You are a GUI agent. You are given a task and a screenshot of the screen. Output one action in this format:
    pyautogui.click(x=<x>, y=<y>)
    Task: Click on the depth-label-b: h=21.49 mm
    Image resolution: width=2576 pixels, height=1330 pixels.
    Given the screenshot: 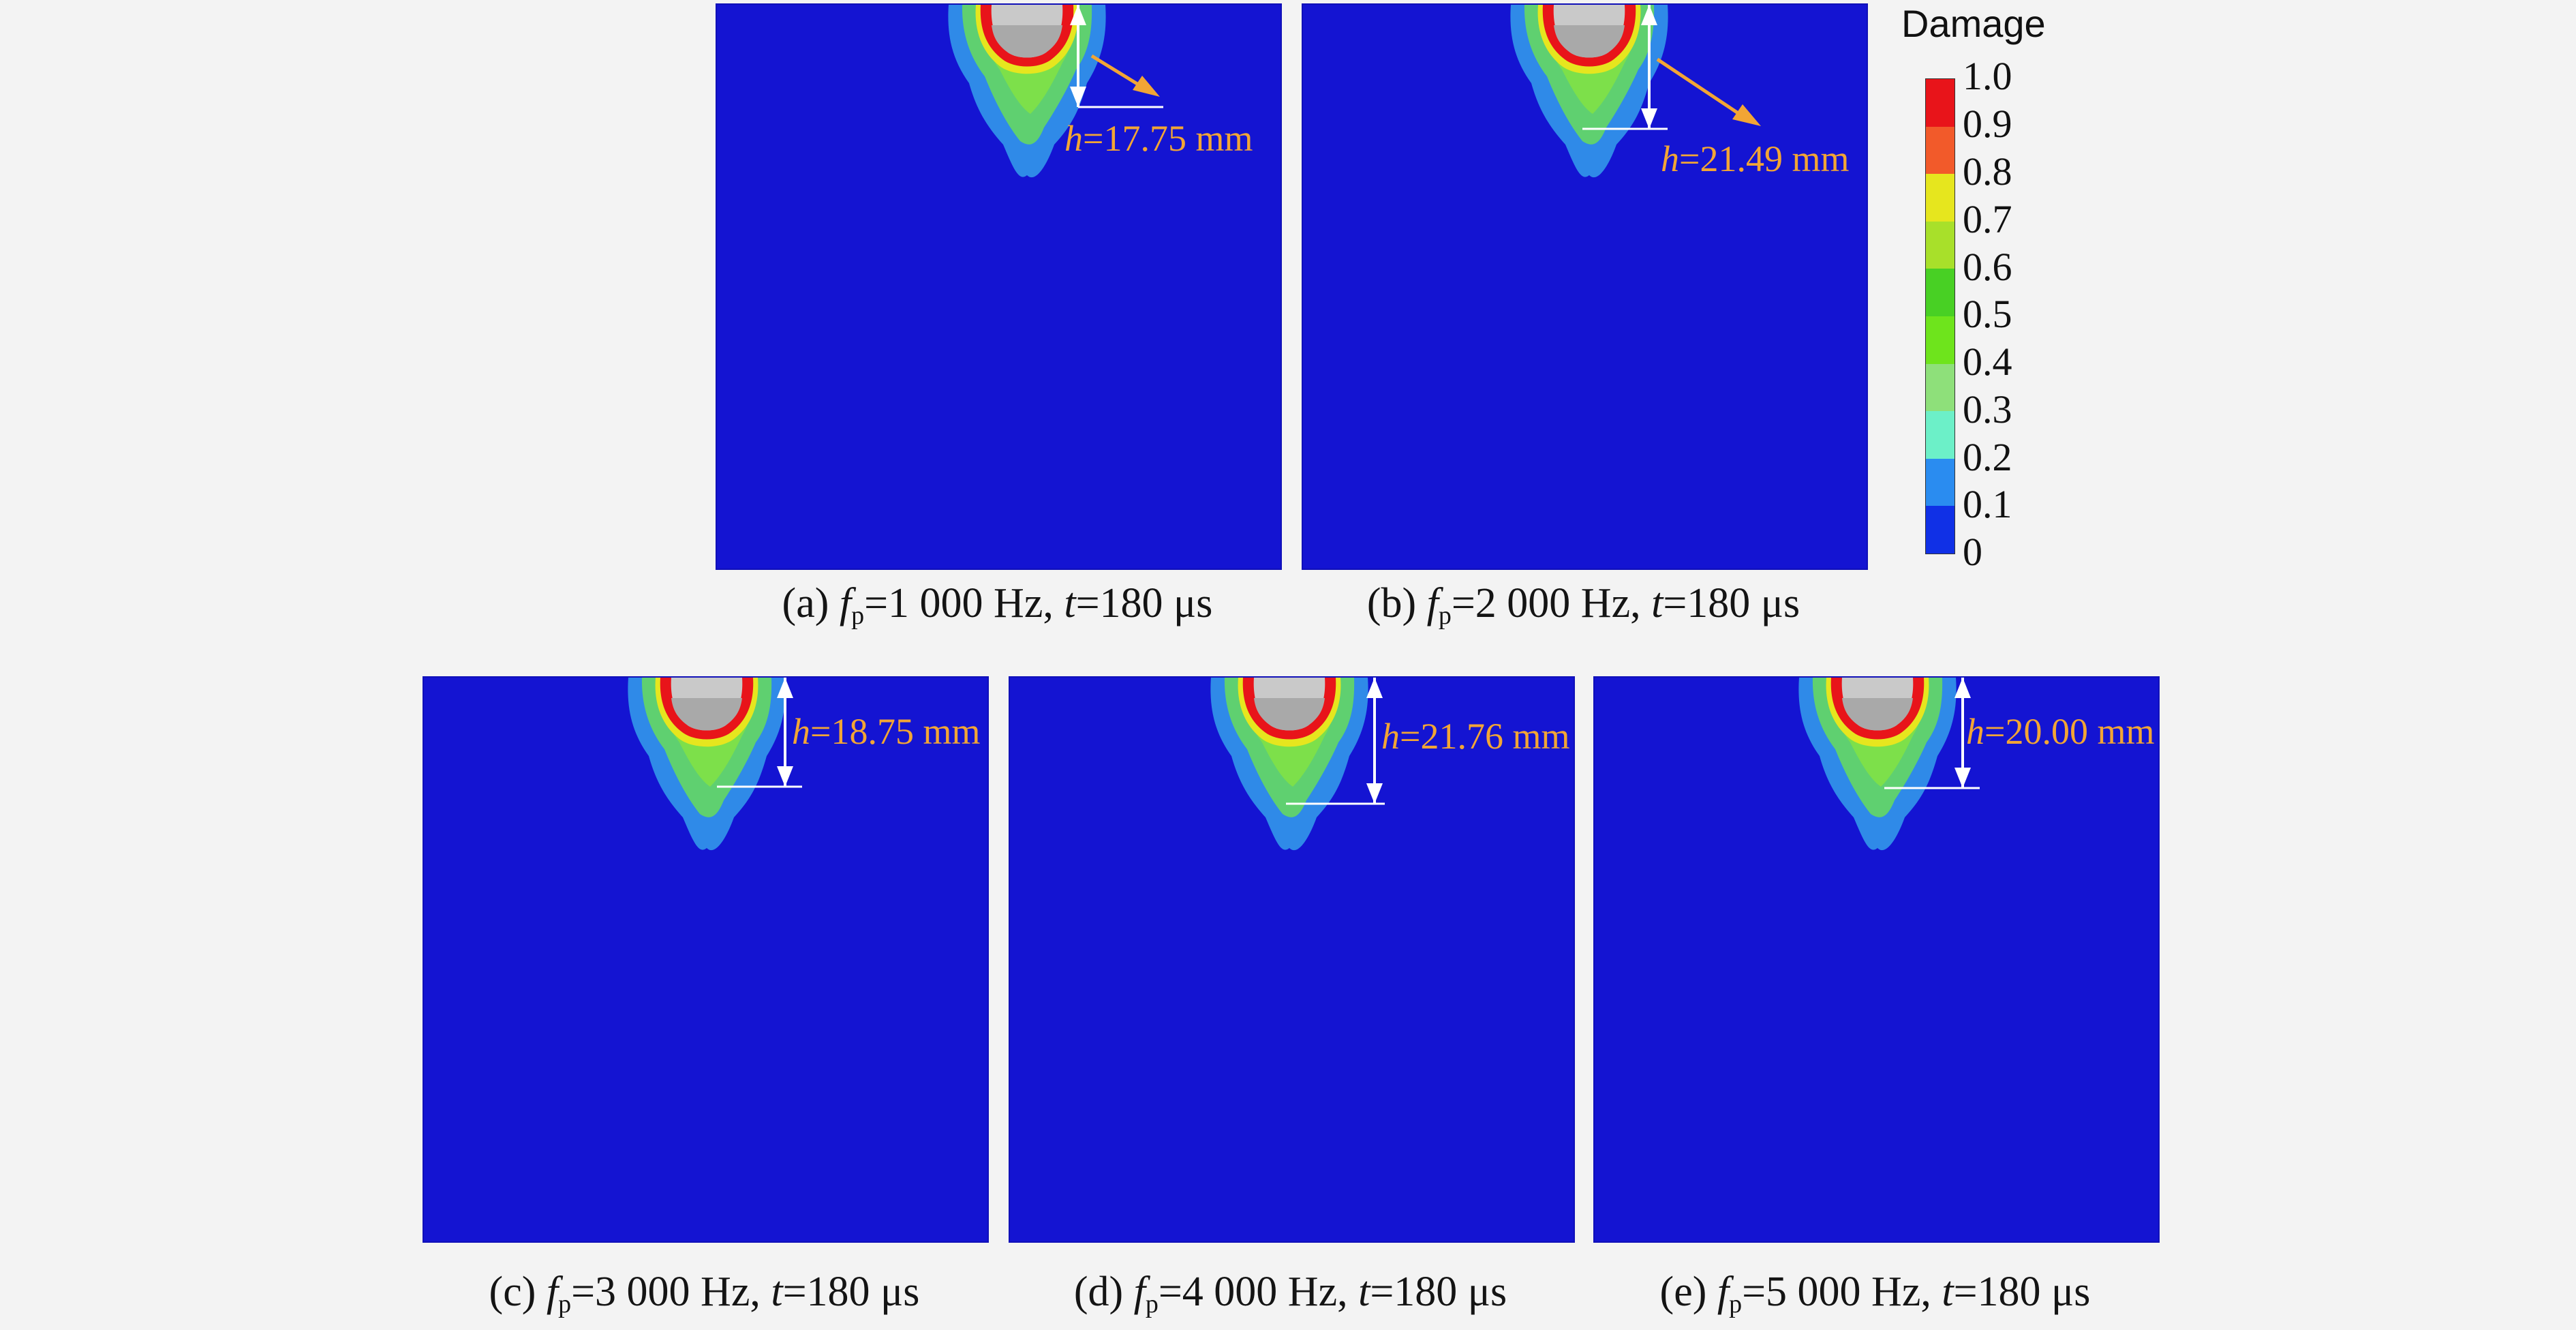 What is the action you would take?
    pyautogui.click(x=1756, y=158)
    